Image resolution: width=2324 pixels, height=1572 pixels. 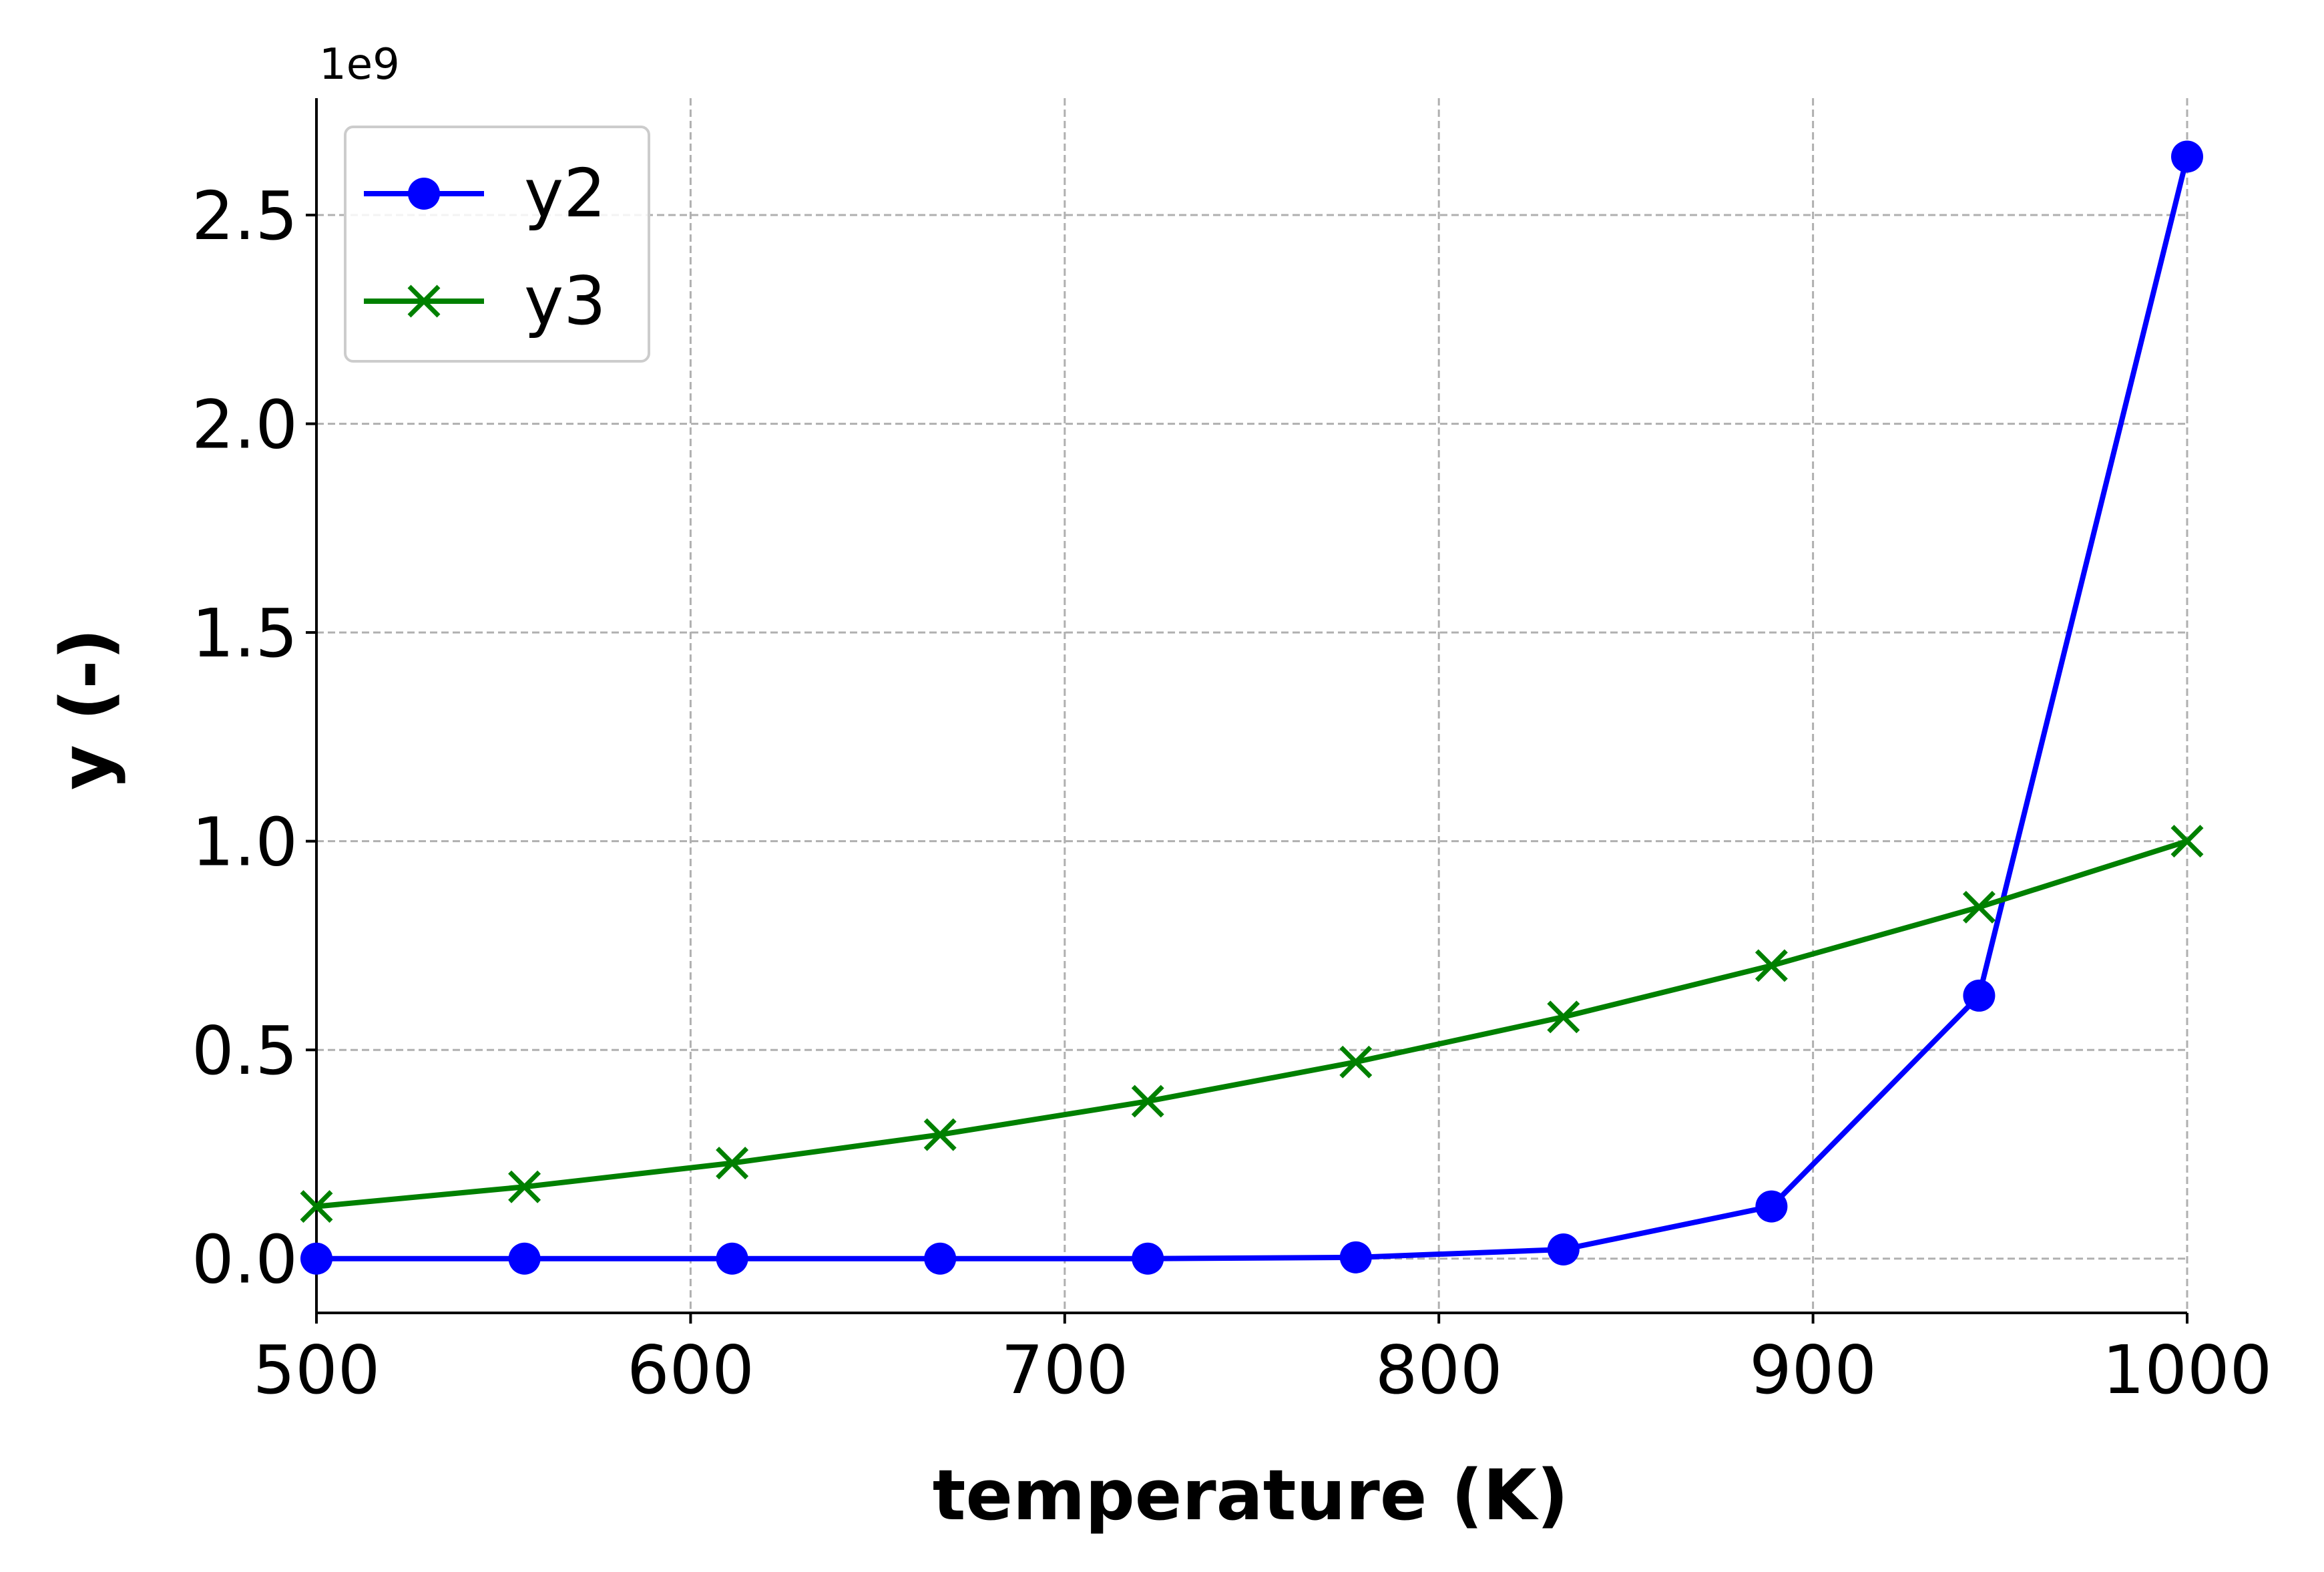 What do you see at coordinates (1064, 1370) in the screenshot?
I see `x-tick-label: 700` at bounding box center [1064, 1370].